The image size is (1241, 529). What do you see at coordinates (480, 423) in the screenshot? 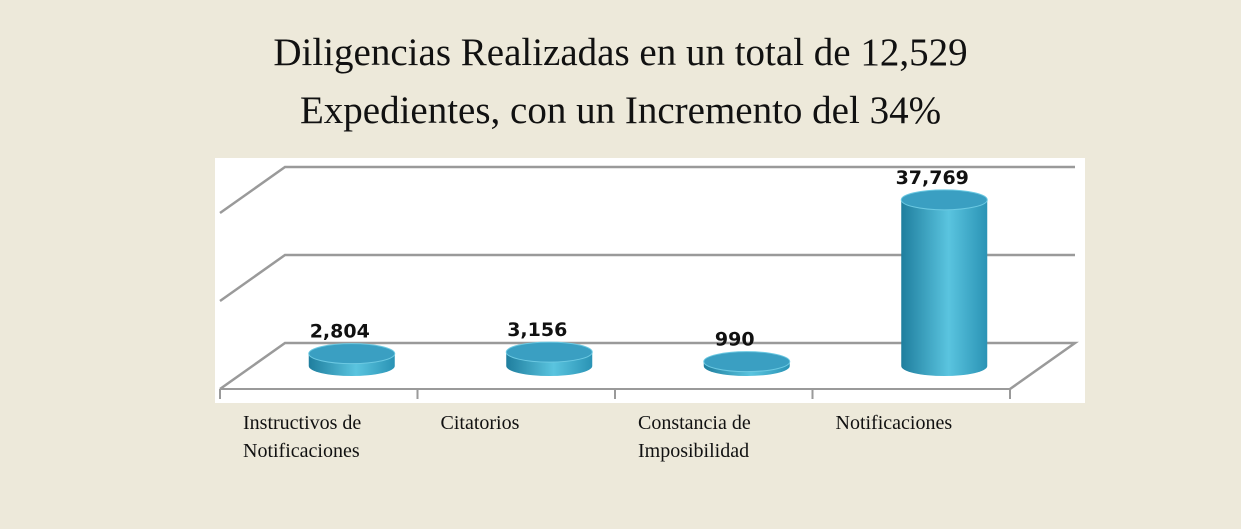
I see `x-tick-label: Citatorios` at bounding box center [480, 423].